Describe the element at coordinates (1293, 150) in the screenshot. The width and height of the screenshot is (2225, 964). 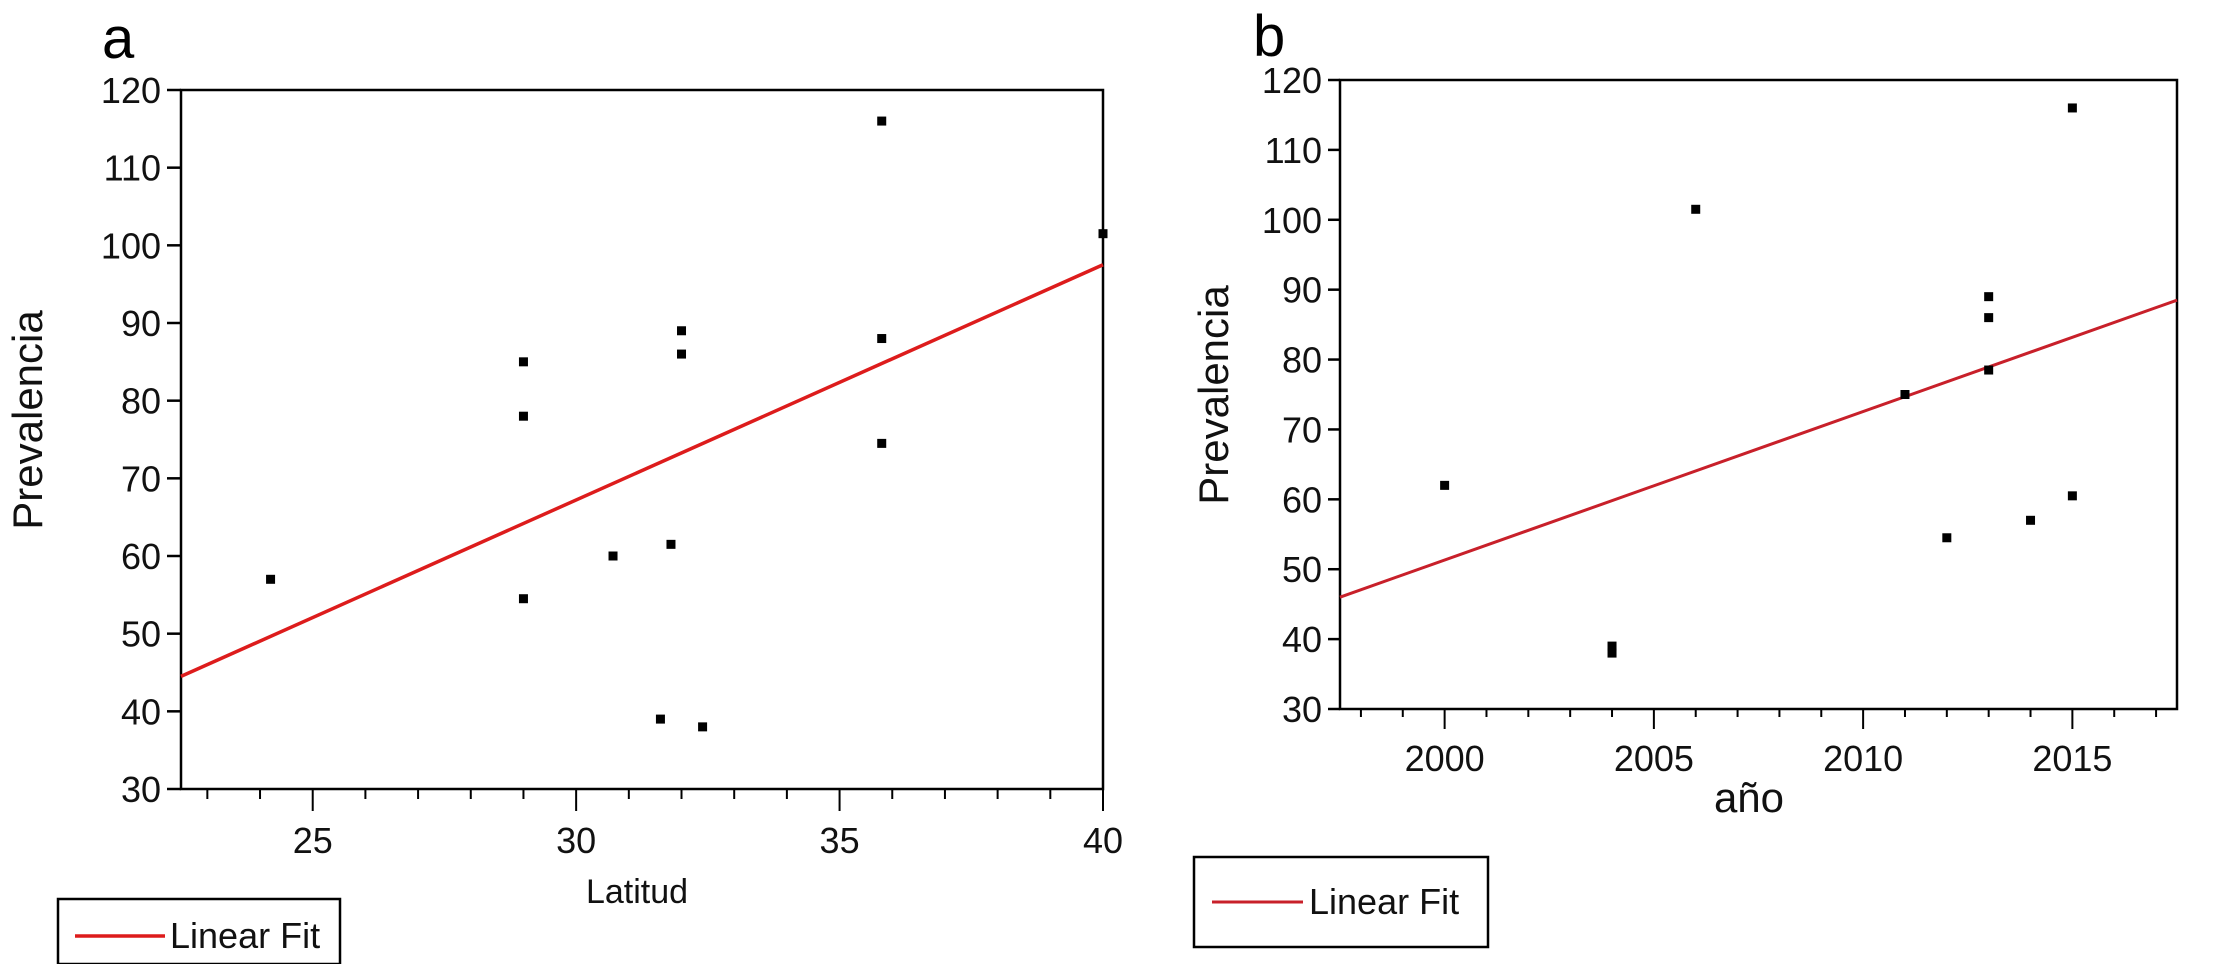
I see `panel-b-ytick-label: 110` at that location.